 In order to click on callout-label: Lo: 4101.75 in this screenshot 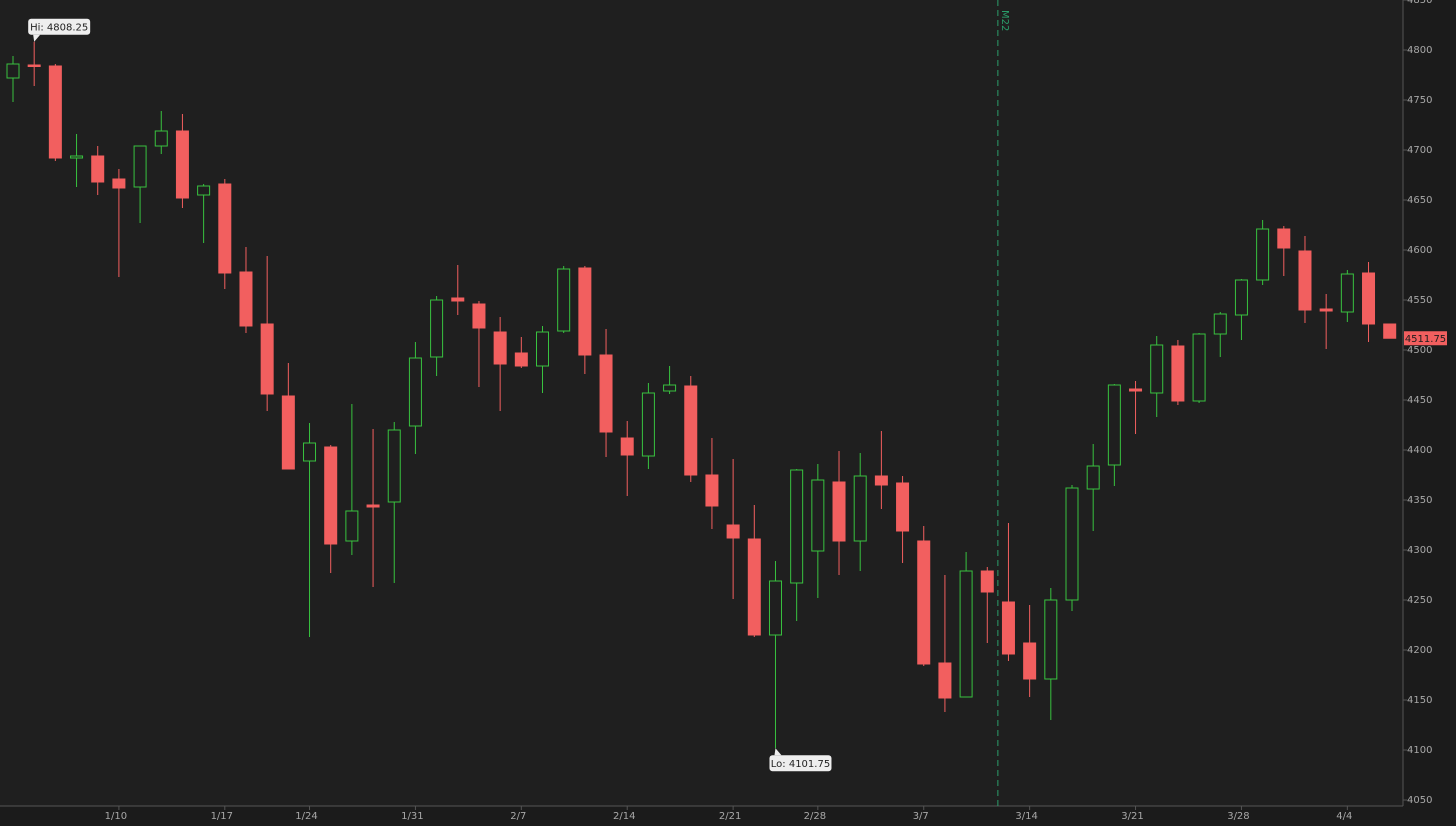, I will do `click(800, 764)`.